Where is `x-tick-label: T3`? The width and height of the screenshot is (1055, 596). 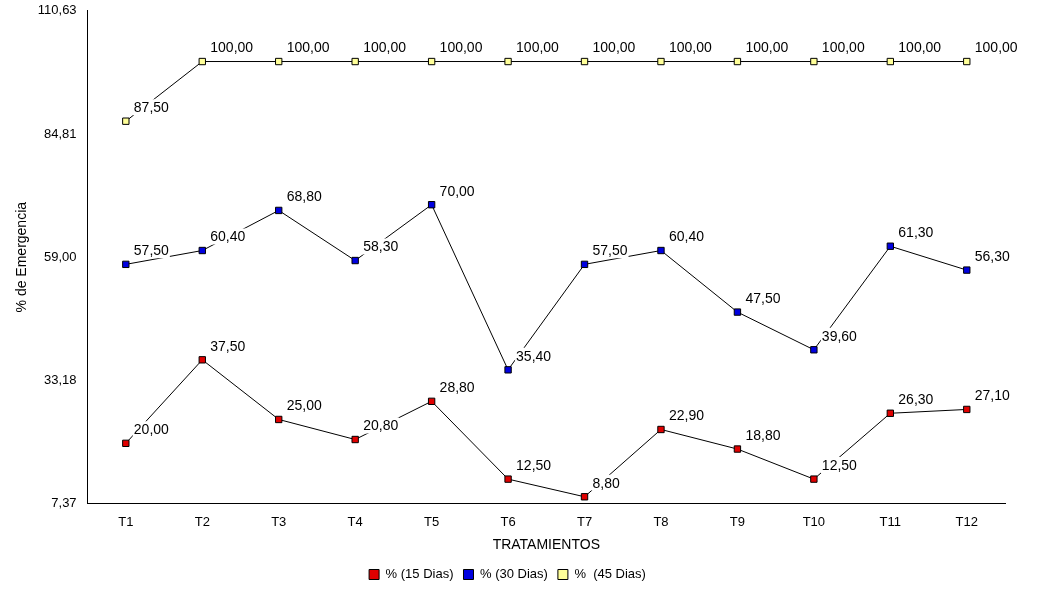
x-tick-label: T3 is located at coordinates (279, 521).